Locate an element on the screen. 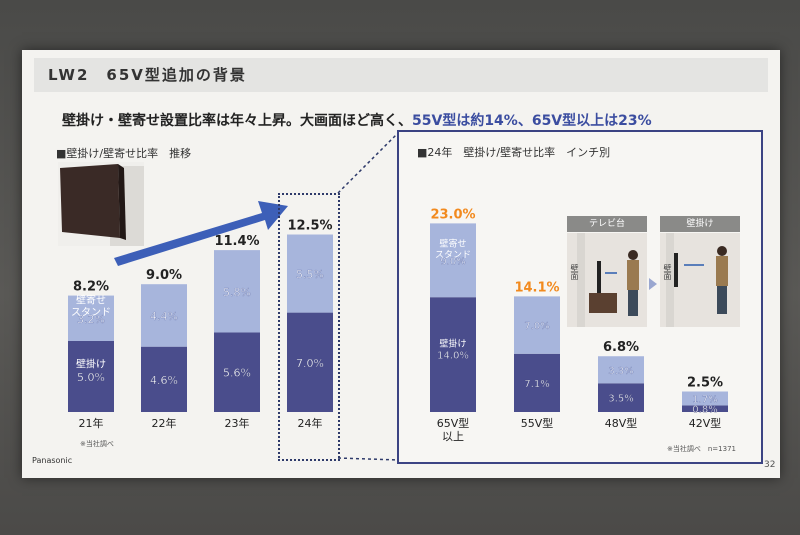 Image resolution: width=800 pixels, height=535 pixels. wall-stand-value-label: 3.3% is located at coordinates (620, 371).